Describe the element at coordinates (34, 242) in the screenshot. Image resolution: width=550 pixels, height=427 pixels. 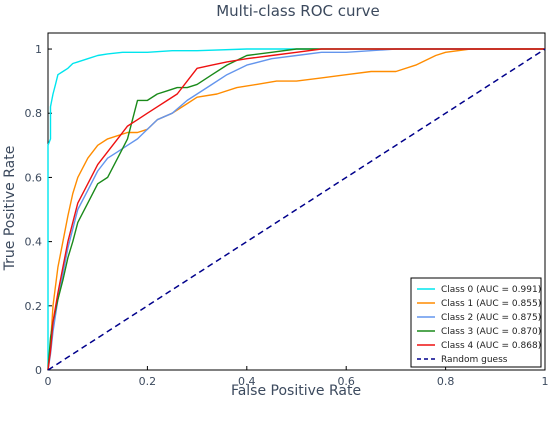
I see `y-tick-label: 0.4` at that location.